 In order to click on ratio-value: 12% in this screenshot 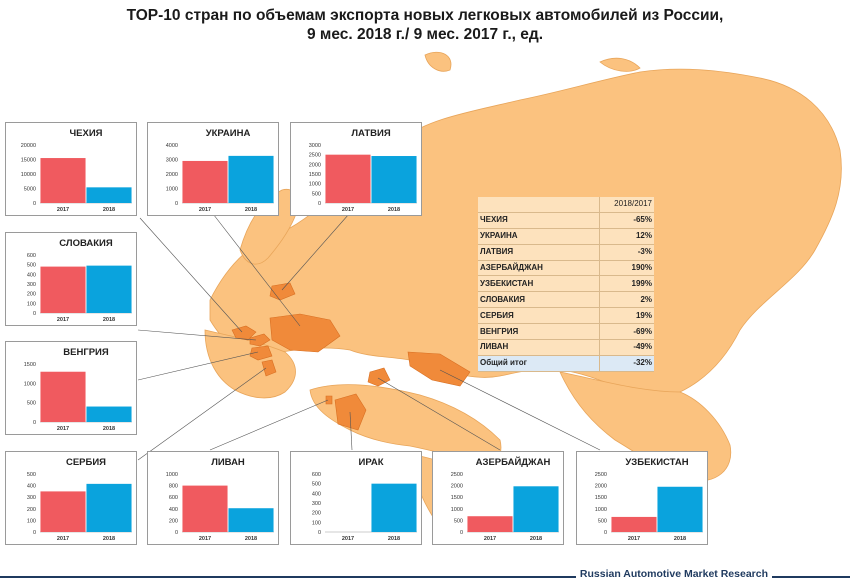, I will do `click(626, 236)`.